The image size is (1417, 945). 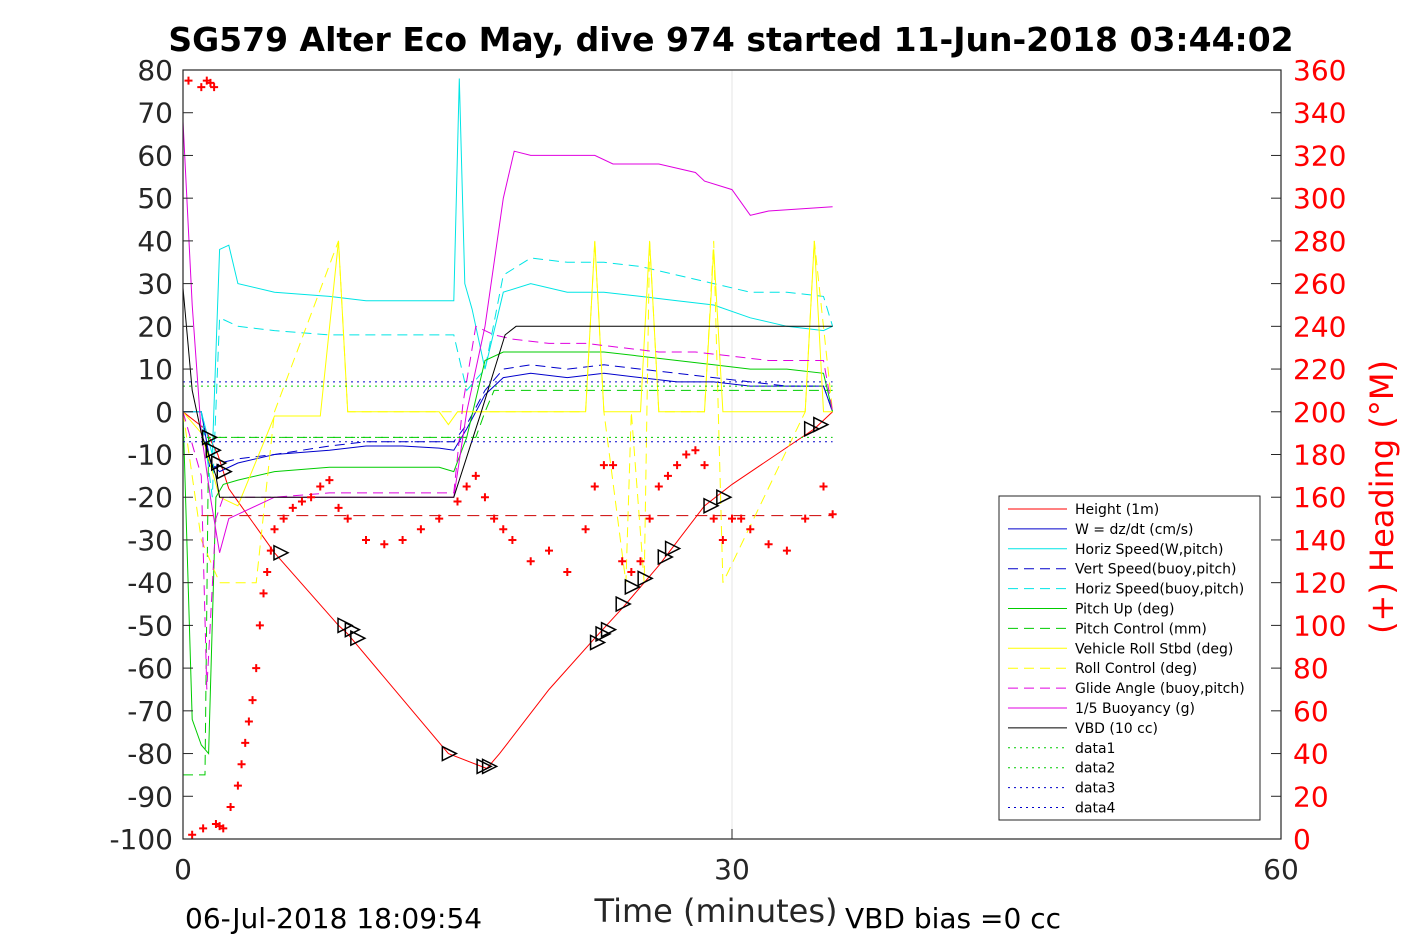 I want to click on left-tick-label: -80, so click(x=150, y=754).